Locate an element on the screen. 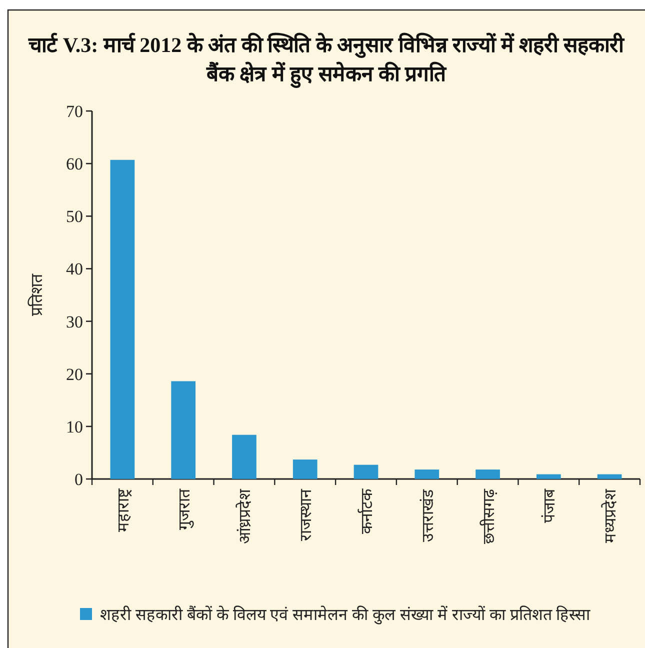 Image resolution: width=645 pixels, height=648 pixels. x-tick-label: उत्तराखंड is located at coordinates (427, 515).